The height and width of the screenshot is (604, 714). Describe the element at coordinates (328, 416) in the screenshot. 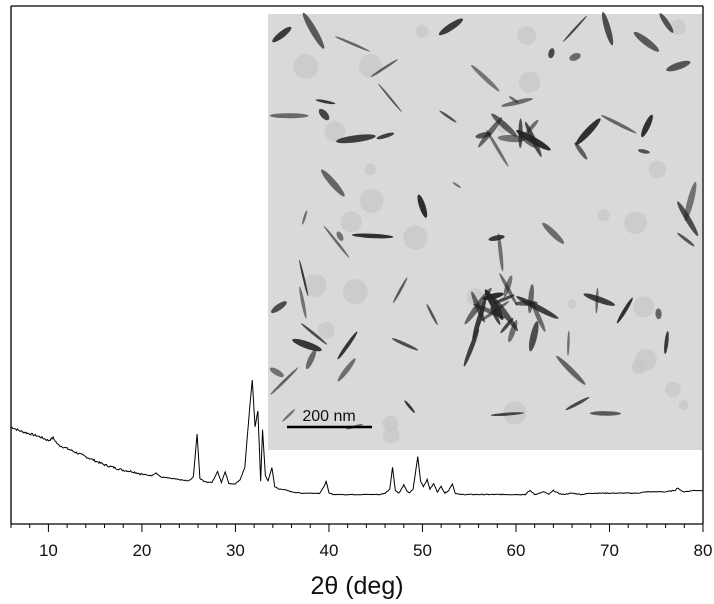

I see `scale-bar-label: 200 nm` at that location.